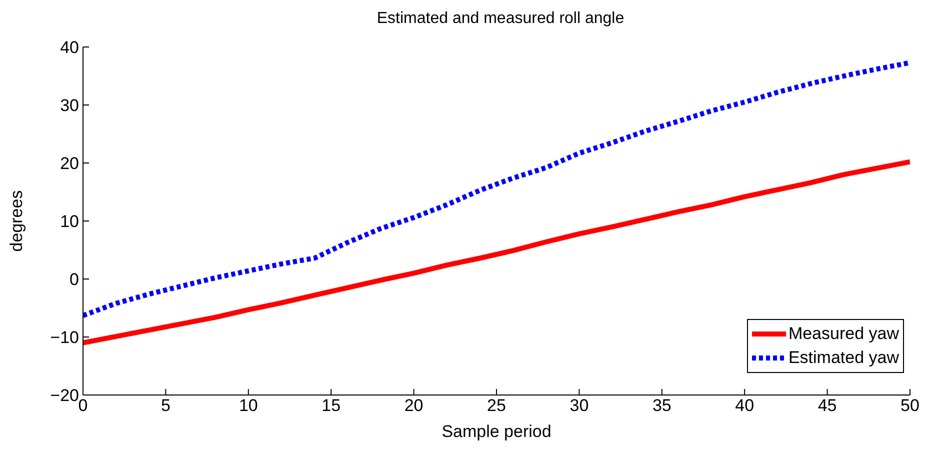 This screenshot has width=932, height=453. I want to click on y-tick-label: −10, so click(64, 338).